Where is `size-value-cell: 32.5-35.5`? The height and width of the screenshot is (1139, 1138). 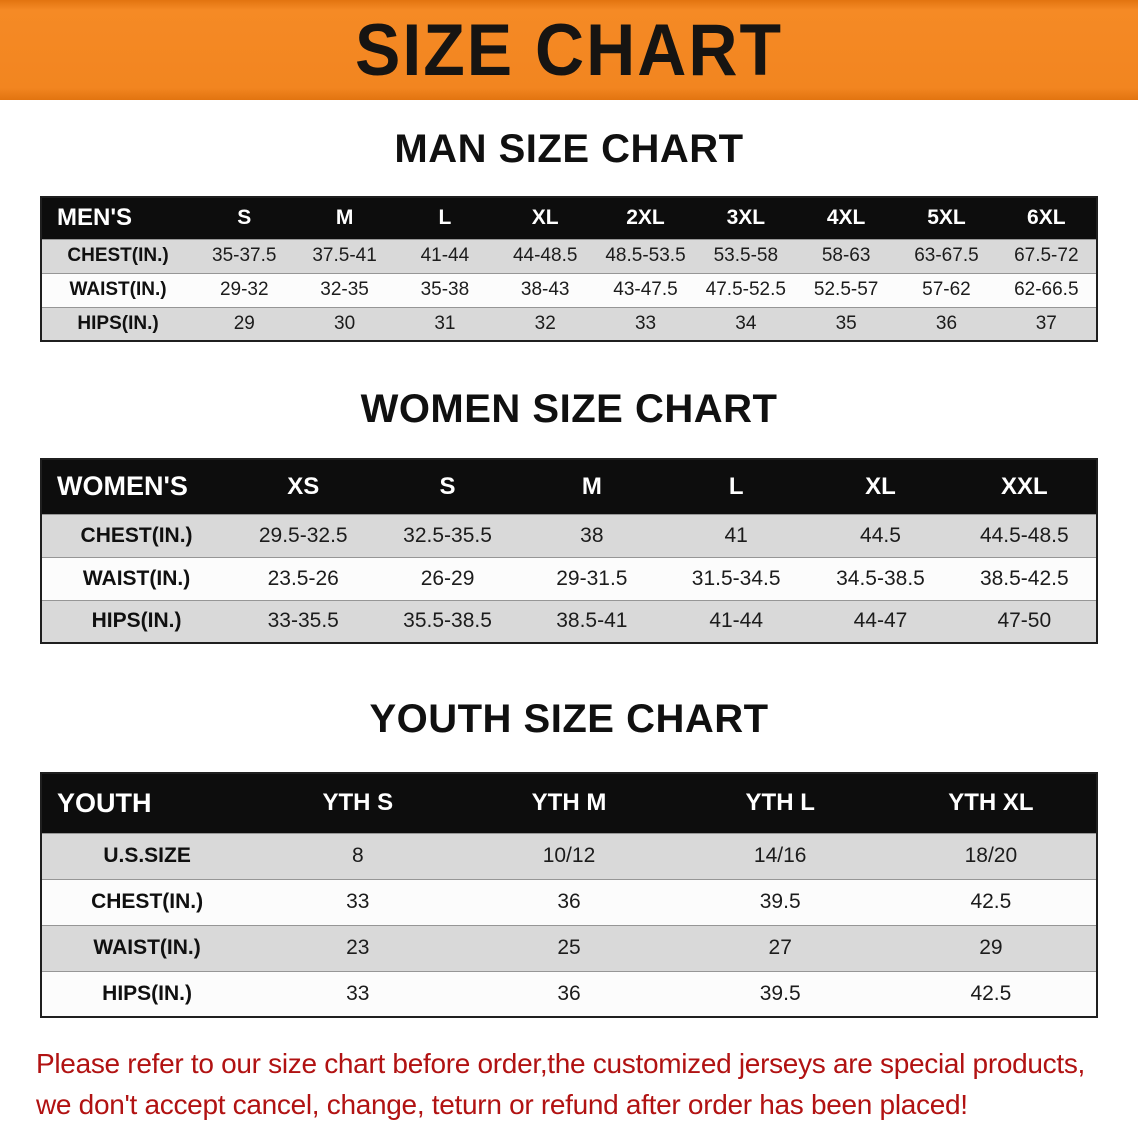 size-value-cell: 32.5-35.5 is located at coordinates (447, 535).